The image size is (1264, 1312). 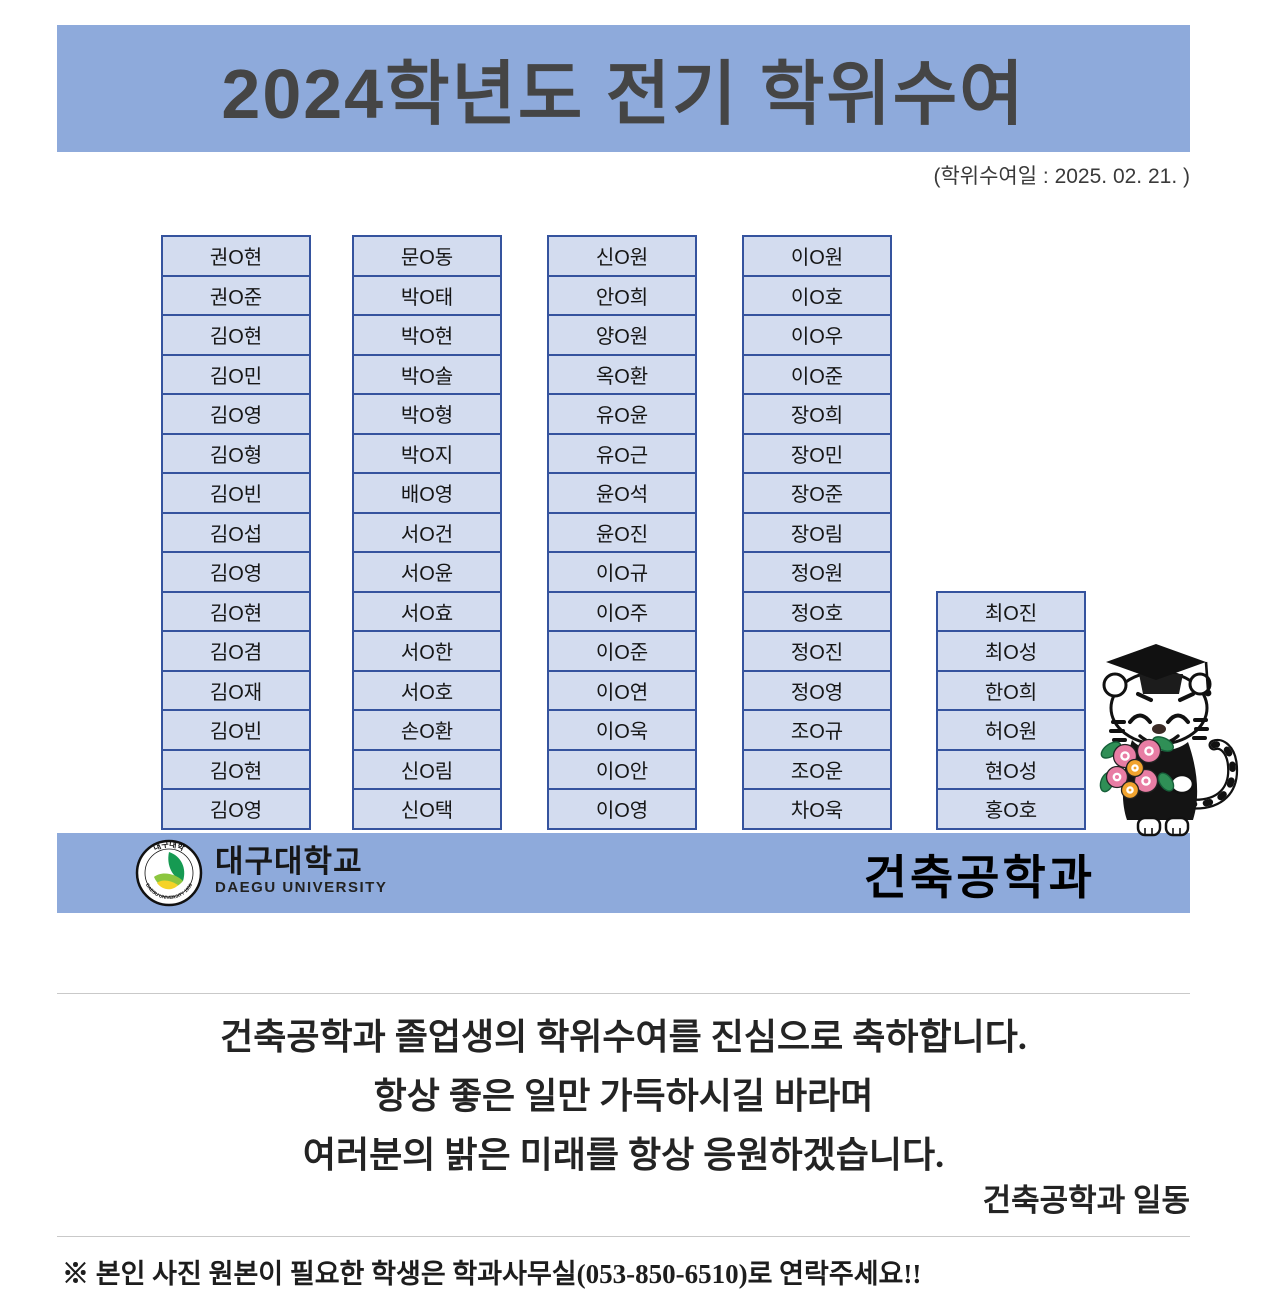 I want to click on graduate-name-cell: 박O솔, so click(x=427, y=374).